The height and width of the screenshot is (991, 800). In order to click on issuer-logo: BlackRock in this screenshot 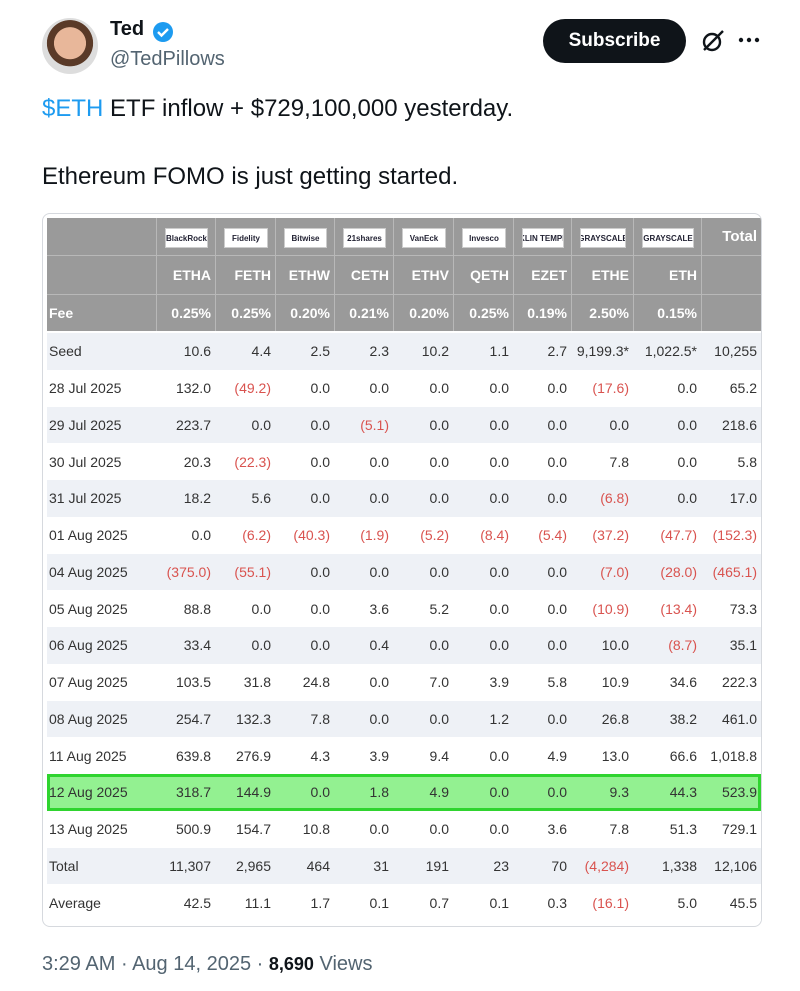, I will do `click(186, 238)`.